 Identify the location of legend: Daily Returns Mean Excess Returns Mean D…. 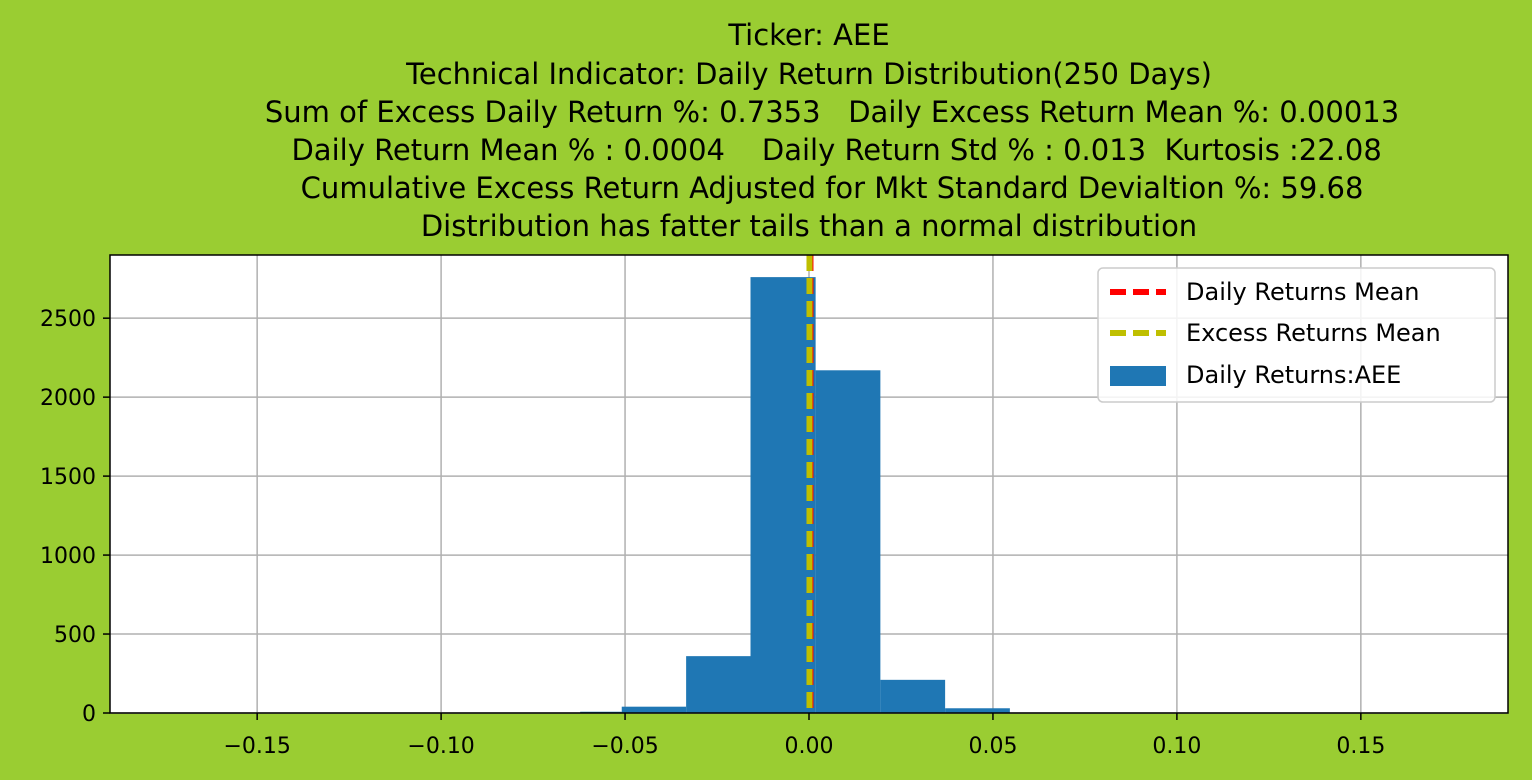
(1296, 335).